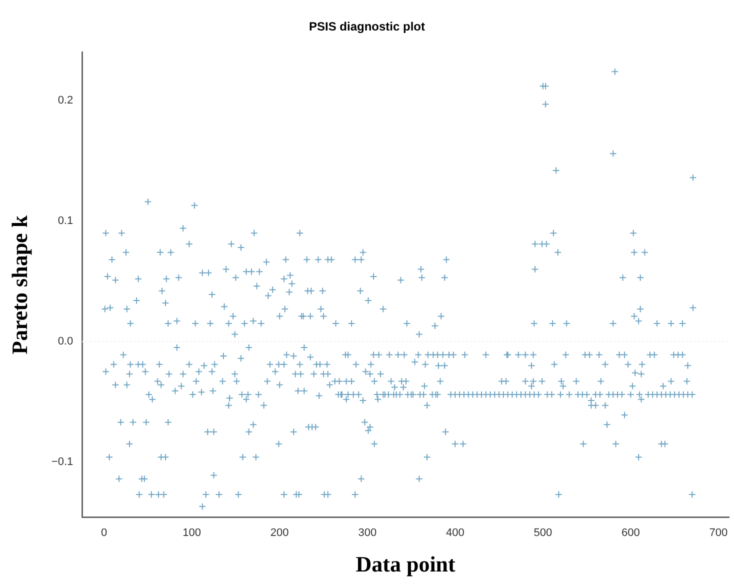  What do you see at coordinates (631, 533) in the screenshot?
I see `x-tick-label: 600` at bounding box center [631, 533].